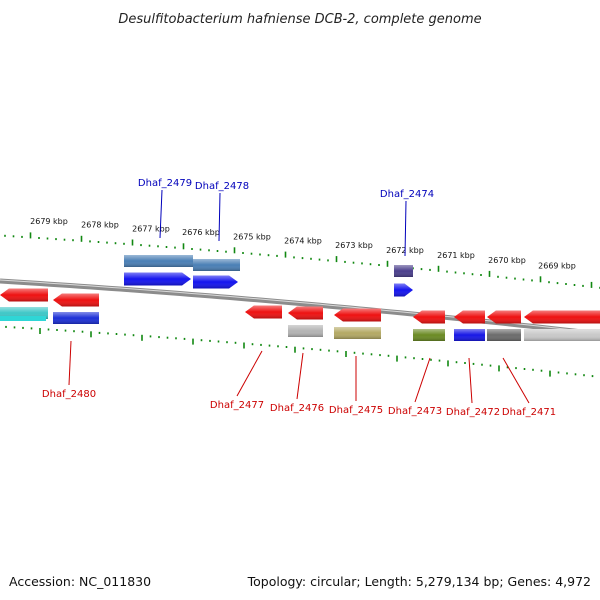  Describe the element at coordinates (356, 410) in the screenshot. I see `gene-label-Dhaf_2475: Dhaf_2475` at that location.